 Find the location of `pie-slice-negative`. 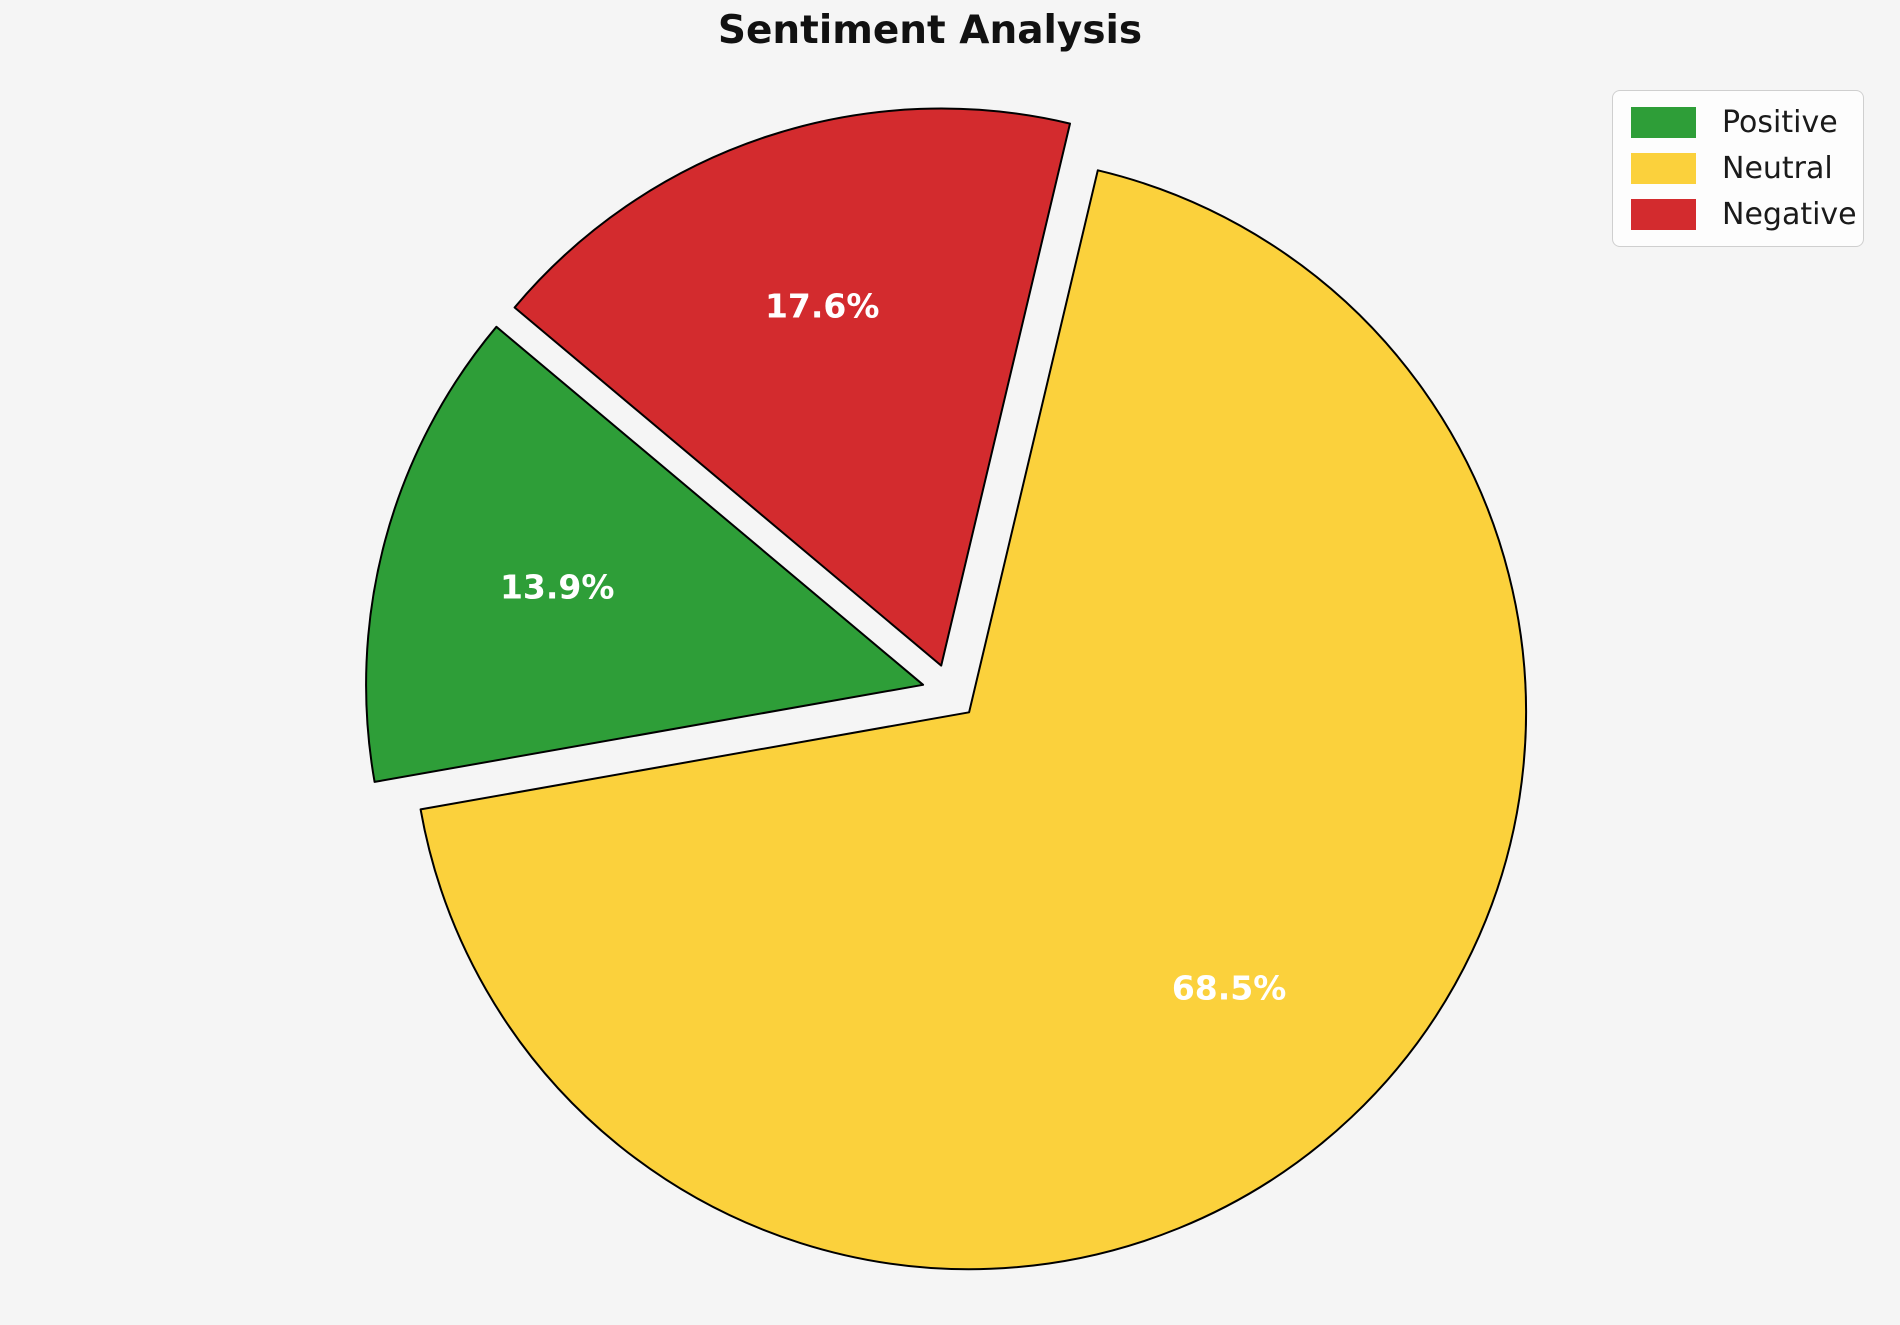

pie-slice-negative is located at coordinates (792, 387).